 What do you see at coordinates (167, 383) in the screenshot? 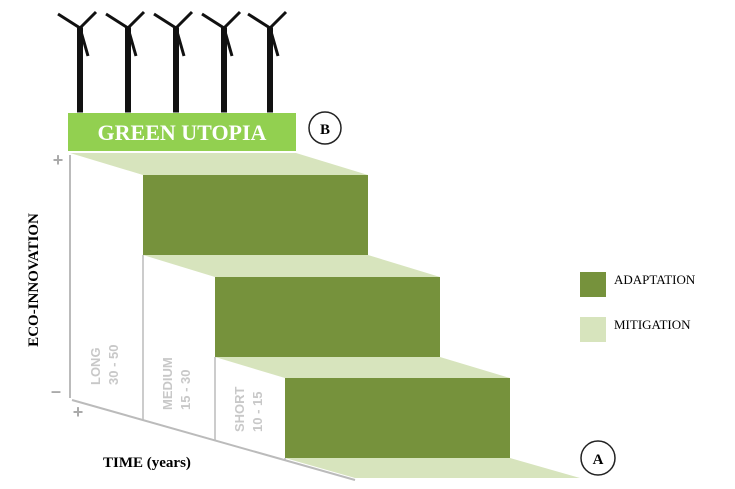
I see `step-term: MEDIUM` at bounding box center [167, 383].